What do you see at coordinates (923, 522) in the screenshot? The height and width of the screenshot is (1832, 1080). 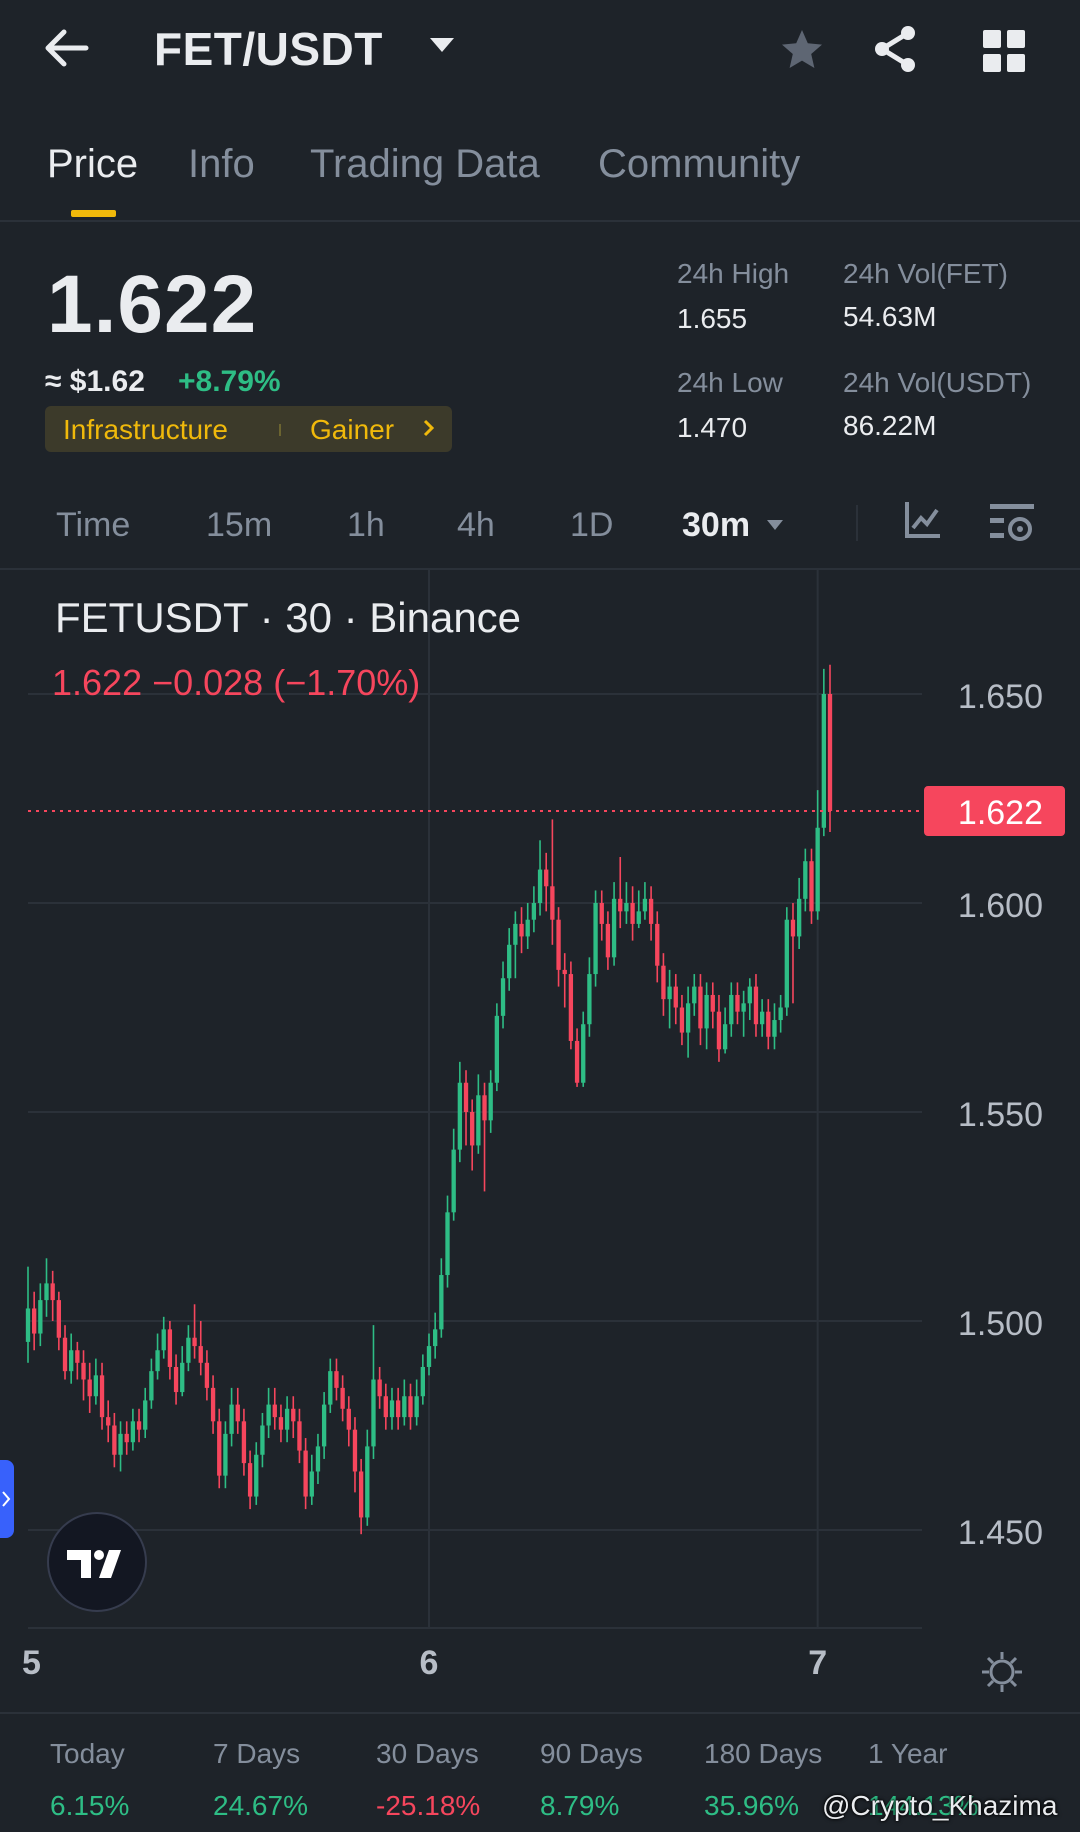 I see `indicator-icon` at bounding box center [923, 522].